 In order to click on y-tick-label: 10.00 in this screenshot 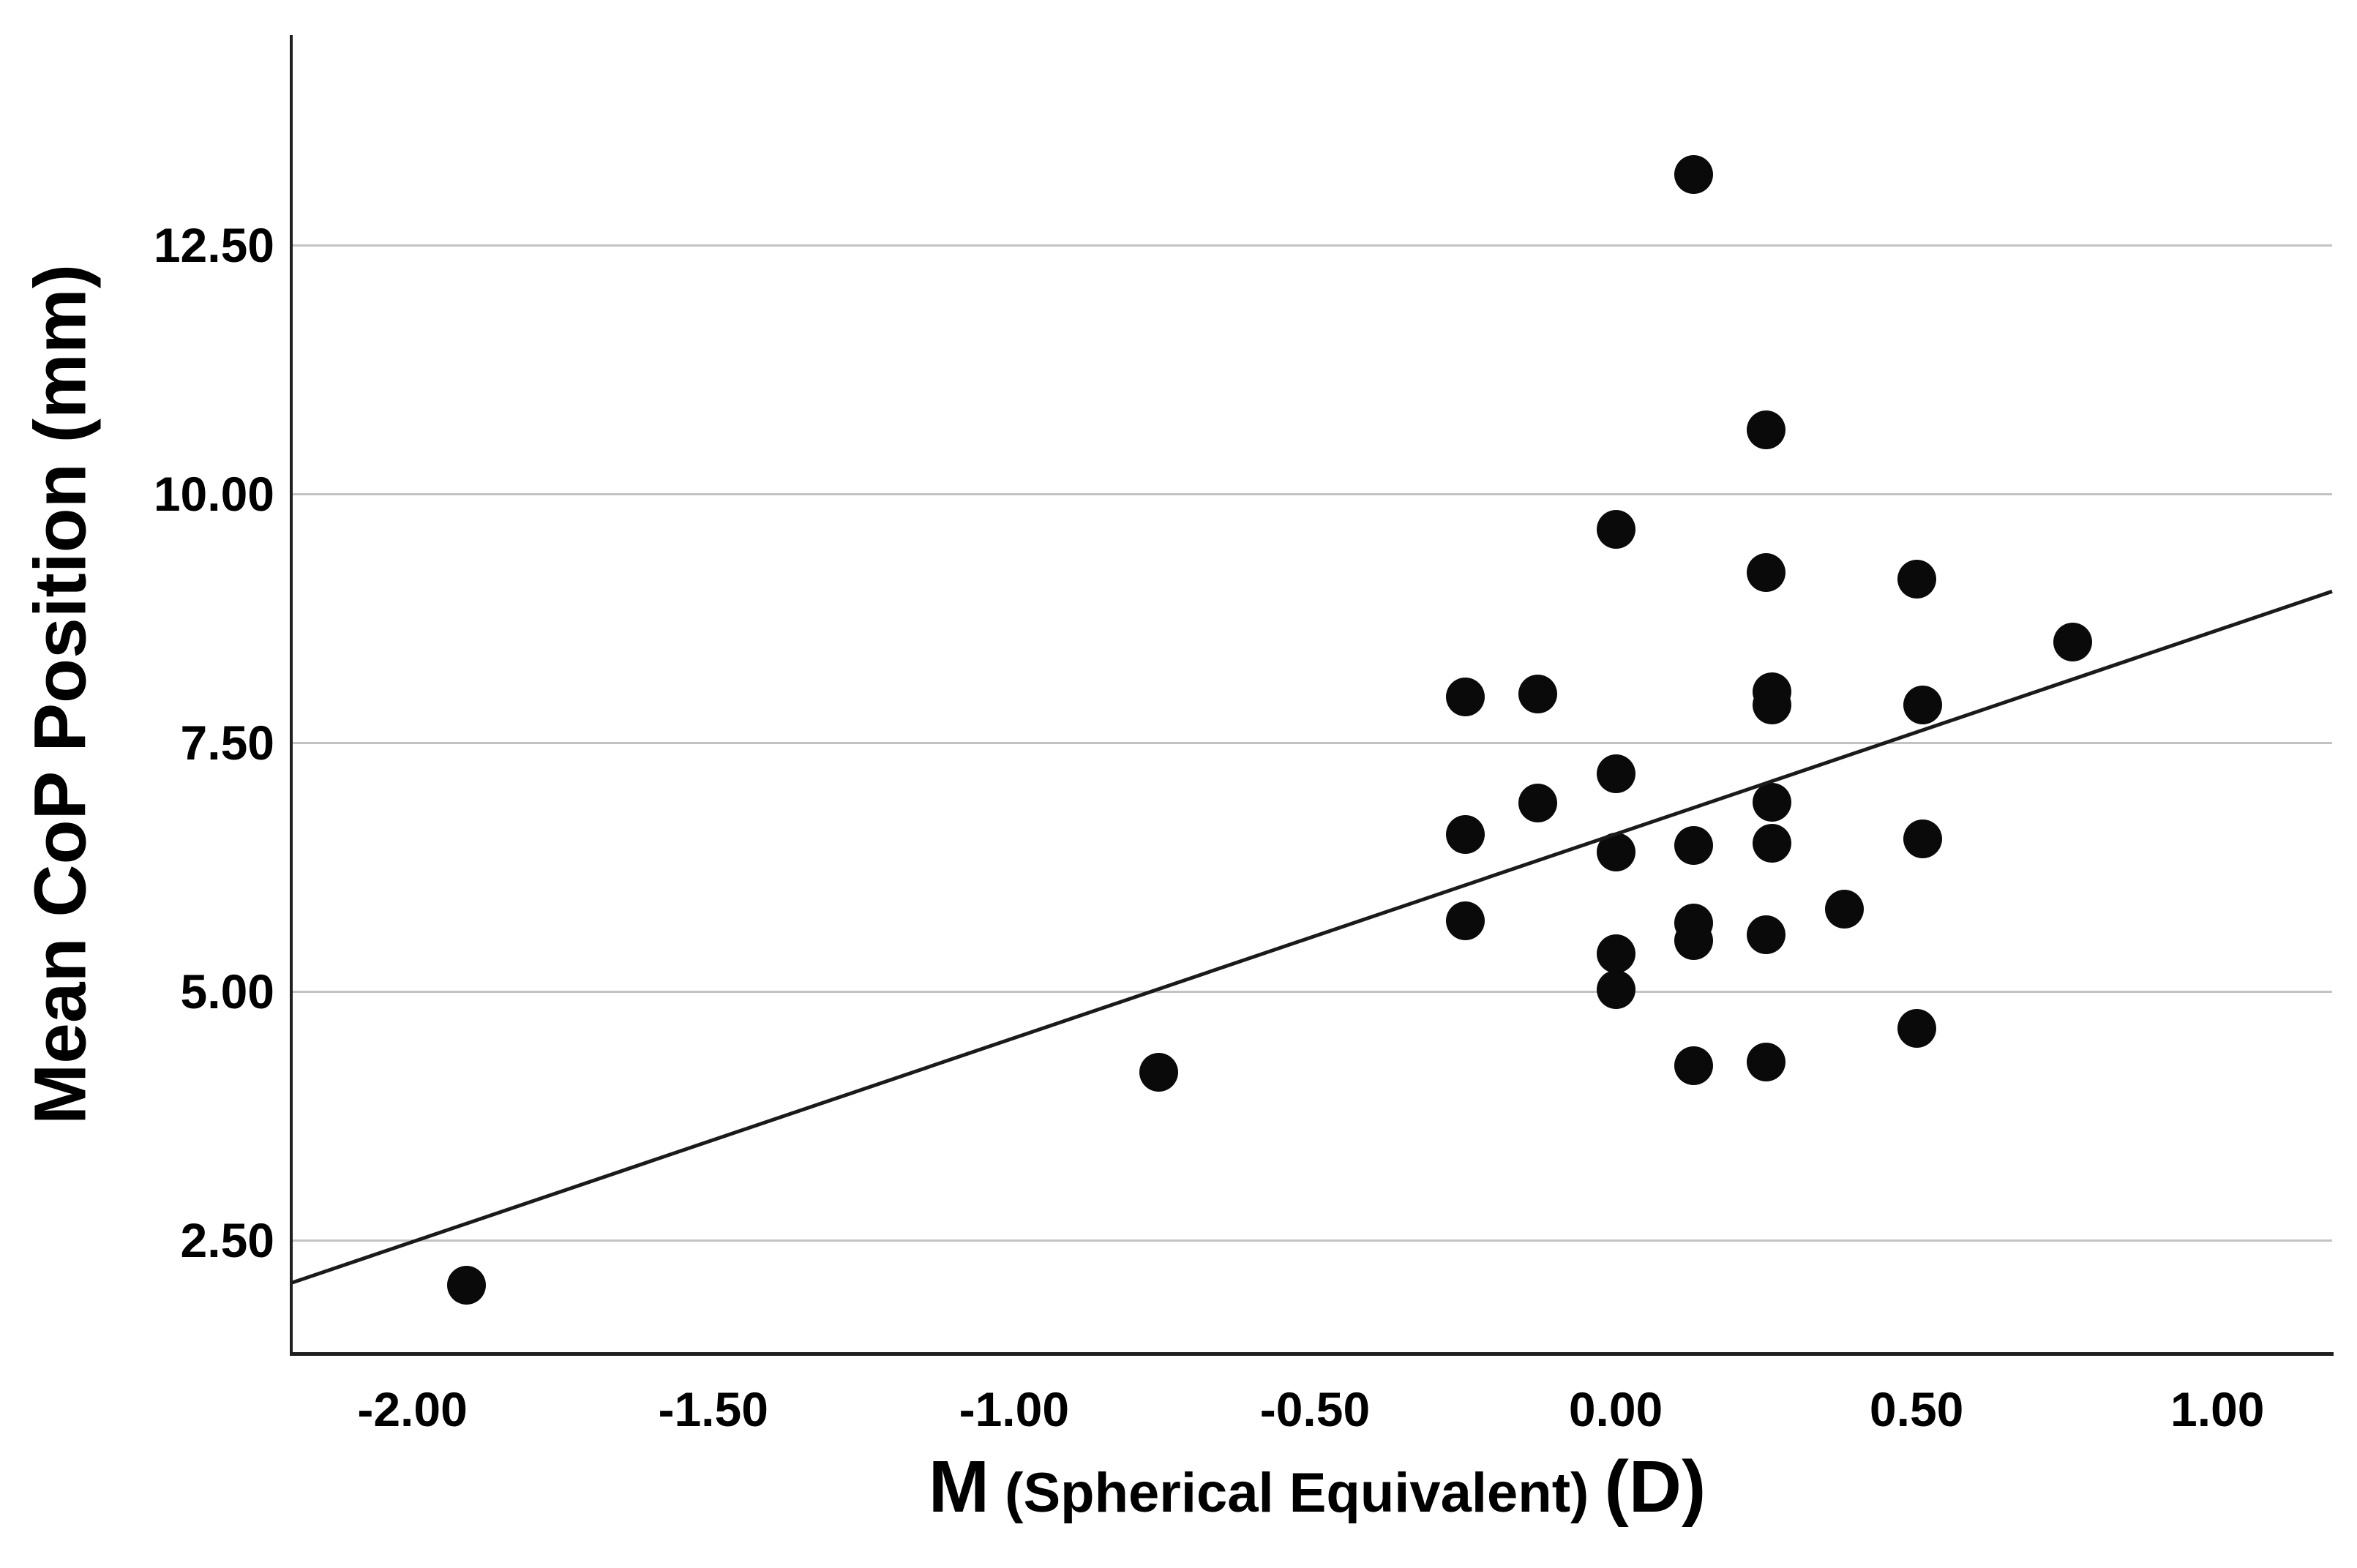, I will do `click(213, 494)`.